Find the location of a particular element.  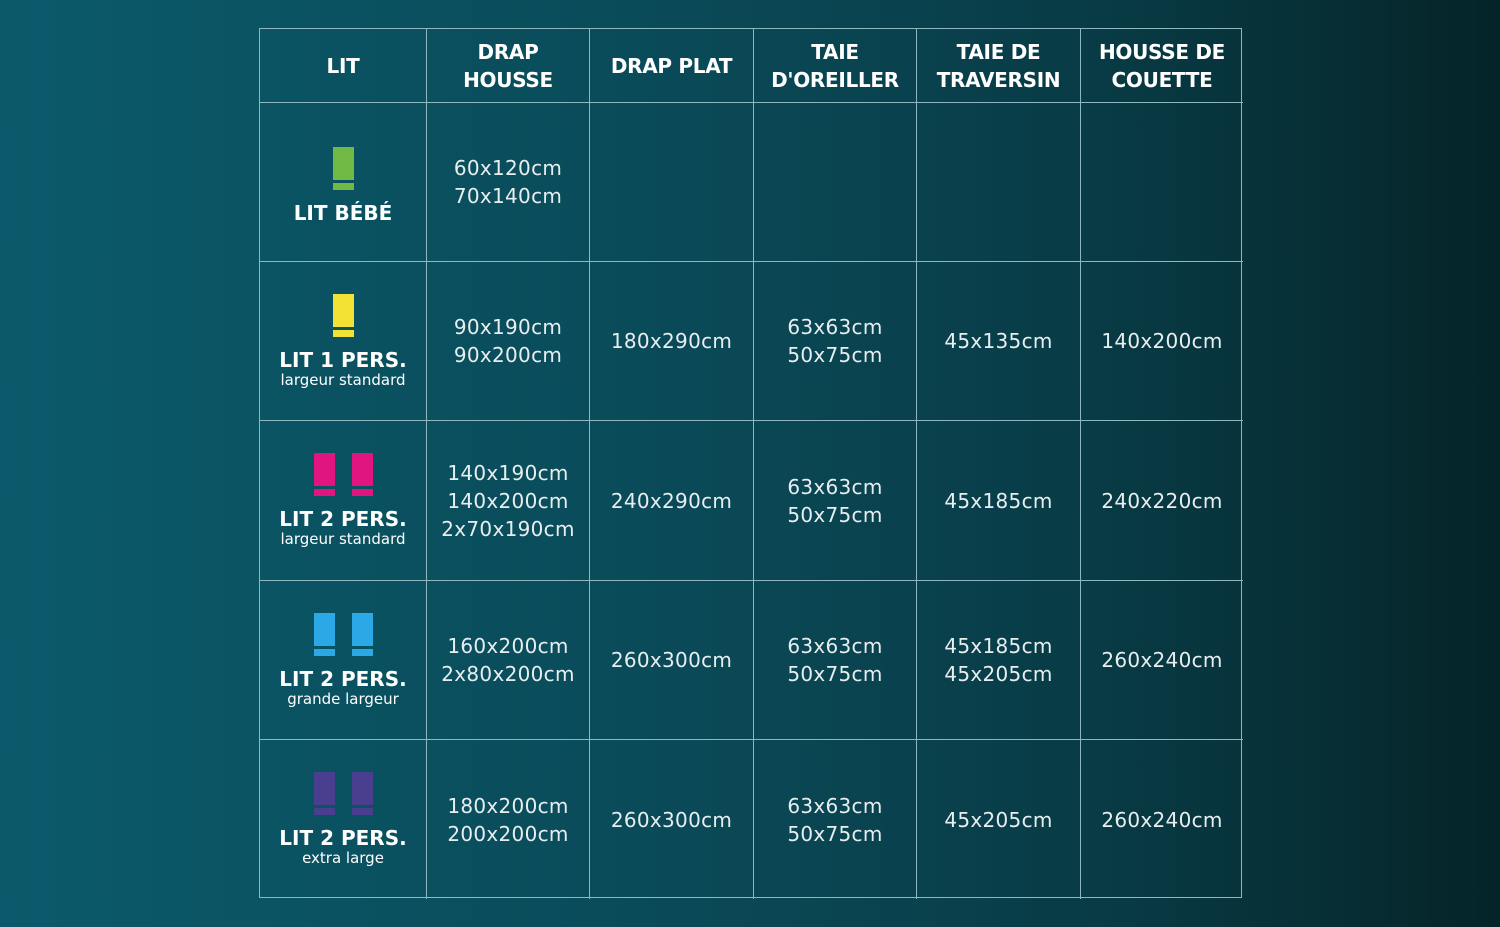

size-value: 90x190cm is located at coordinates (508, 327).